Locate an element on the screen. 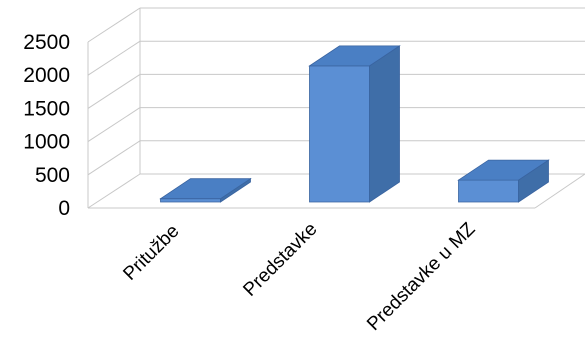  floor-right-edge is located at coordinates (559, 191).